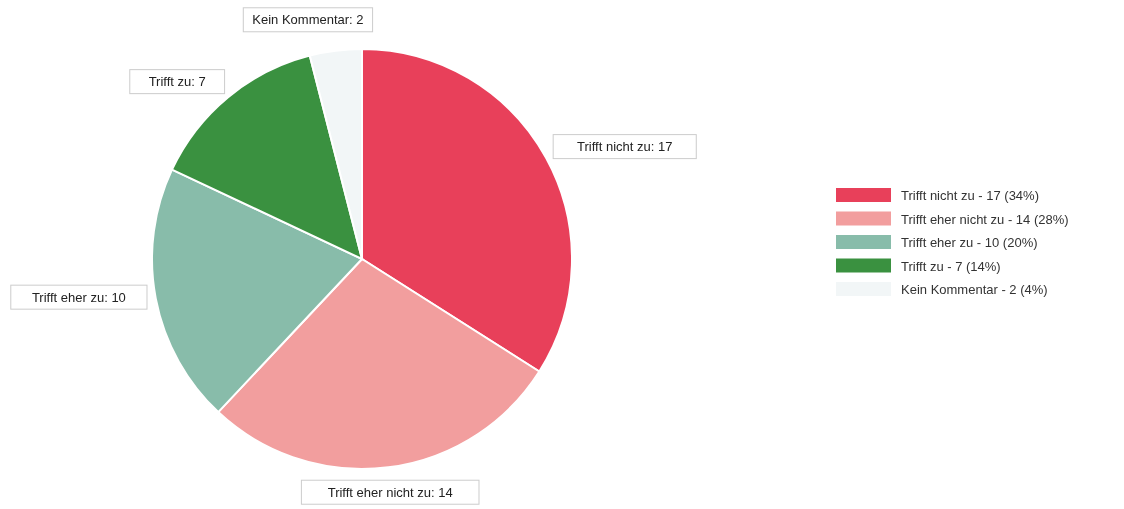 Image resolution: width=1124 pixels, height=509 pixels. What do you see at coordinates (951, 266) in the screenshot?
I see `legend-label: Trifft zu - 7 (14%)` at bounding box center [951, 266].